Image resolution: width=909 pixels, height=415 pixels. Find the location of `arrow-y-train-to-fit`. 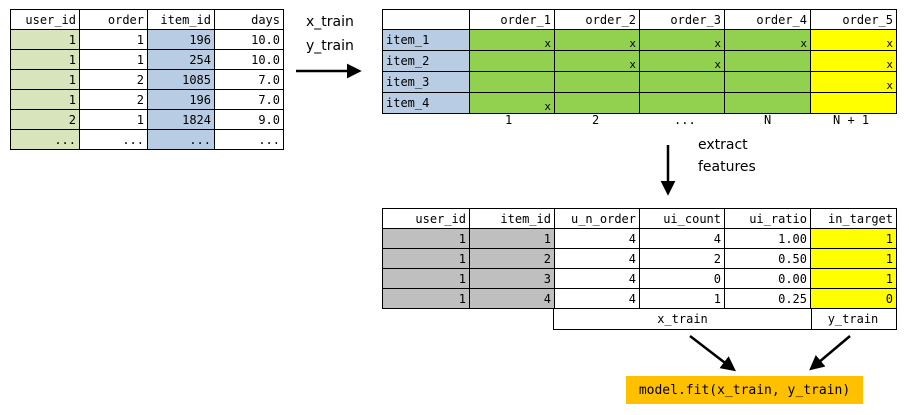

arrow-y-train-to-fit is located at coordinates (830, 353).